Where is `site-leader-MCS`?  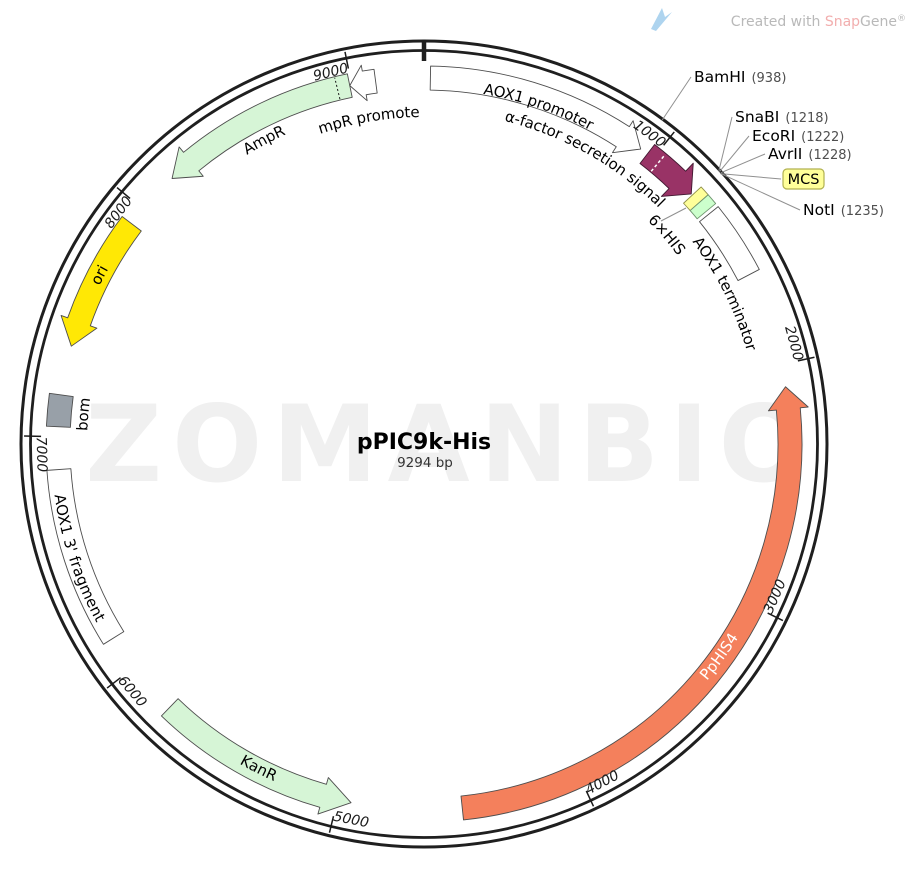 site-leader-MCS is located at coordinates (751, 176).